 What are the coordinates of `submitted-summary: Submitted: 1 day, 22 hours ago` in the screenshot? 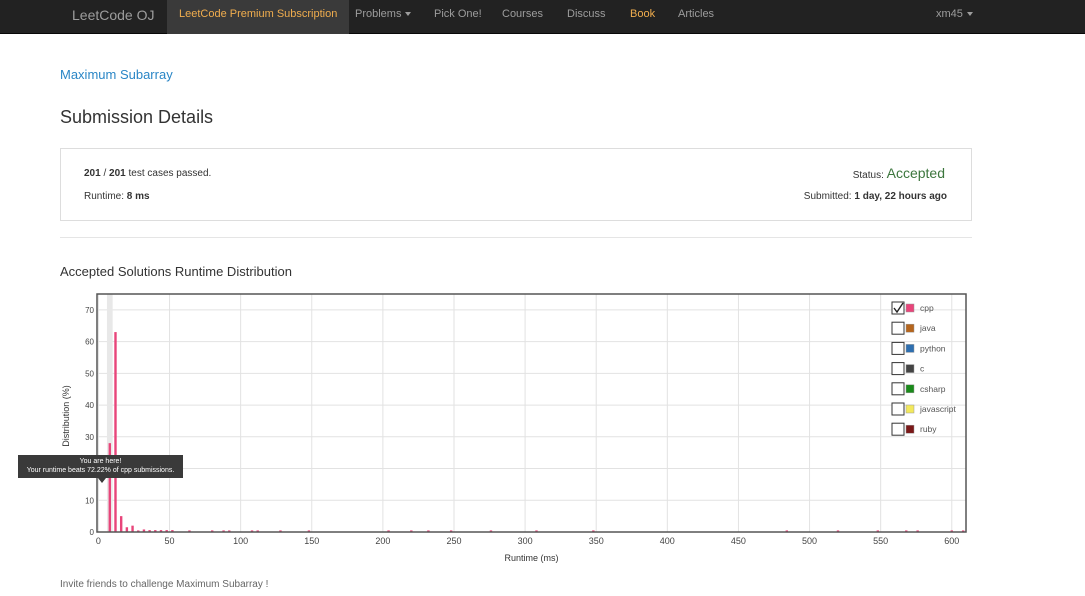 It's located at (875, 196).